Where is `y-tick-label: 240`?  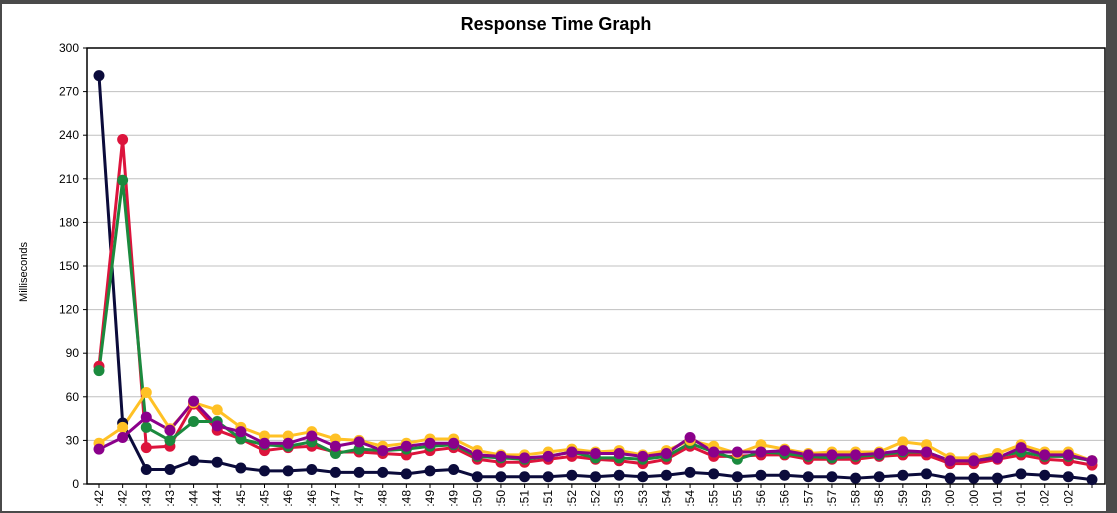
y-tick-label: 240 is located at coordinates (69, 135).